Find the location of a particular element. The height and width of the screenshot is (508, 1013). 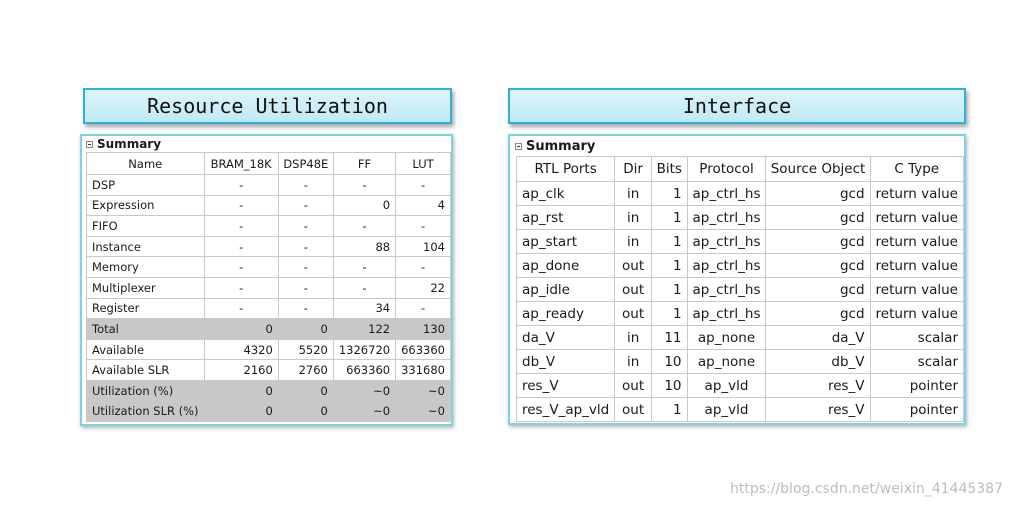

resource-name-cell: Utilization SLR (%) is located at coordinates (145, 411).